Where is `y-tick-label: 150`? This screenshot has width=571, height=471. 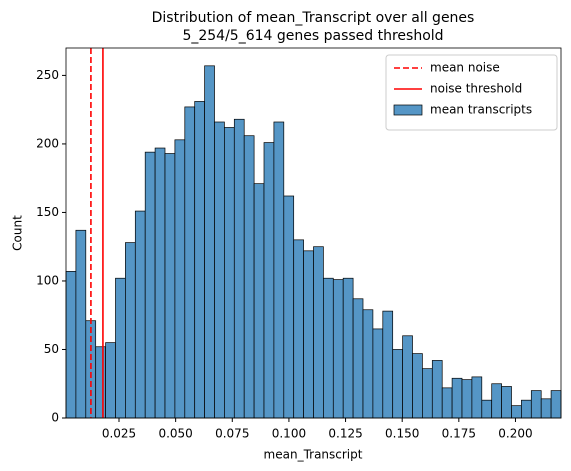
y-tick-label: 150 is located at coordinates (47, 212).